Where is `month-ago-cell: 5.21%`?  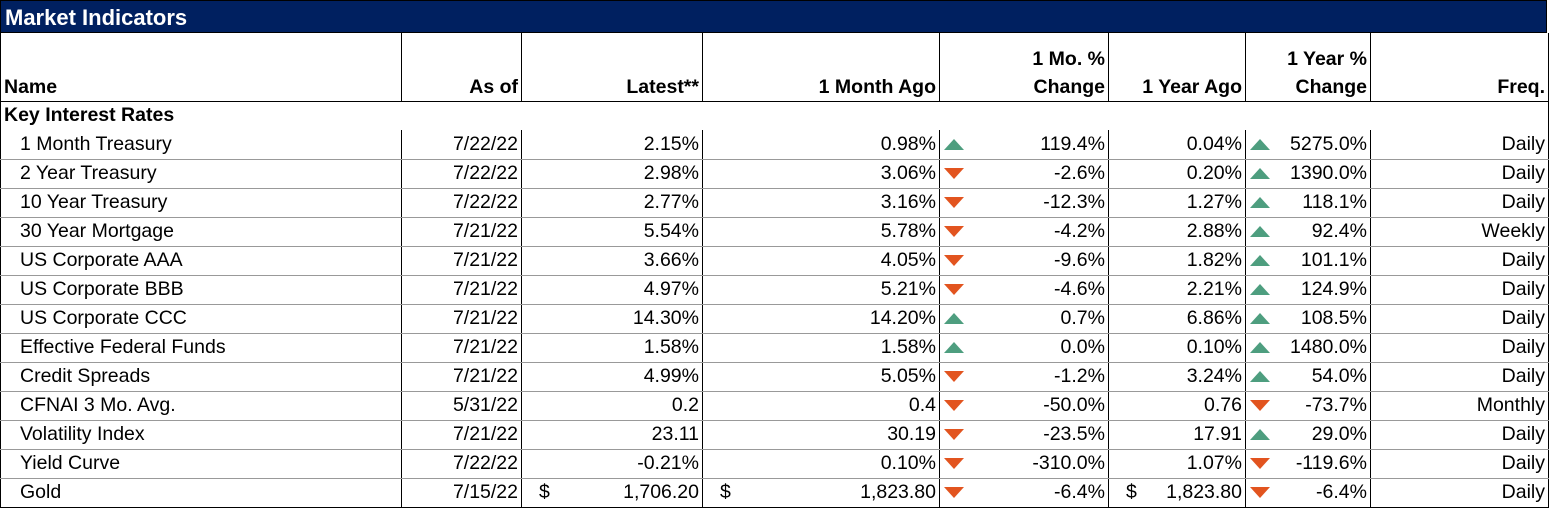
month-ago-cell: 5.21% is located at coordinates (821, 290).